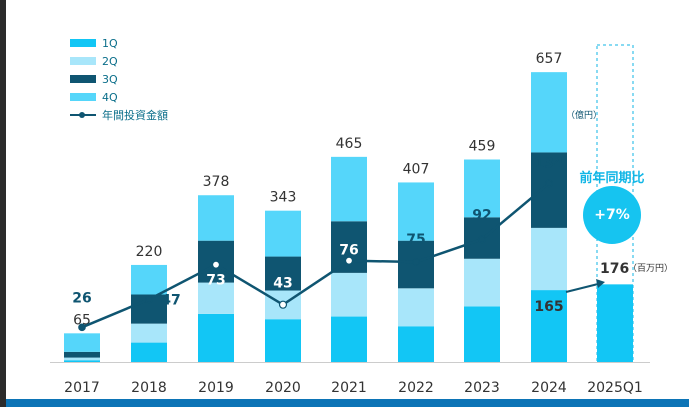 The image size is (689, 407). Describe the element at coordinates (549, 59) in the screenshot. I see `bar-total-label-2024: 657` at that location.